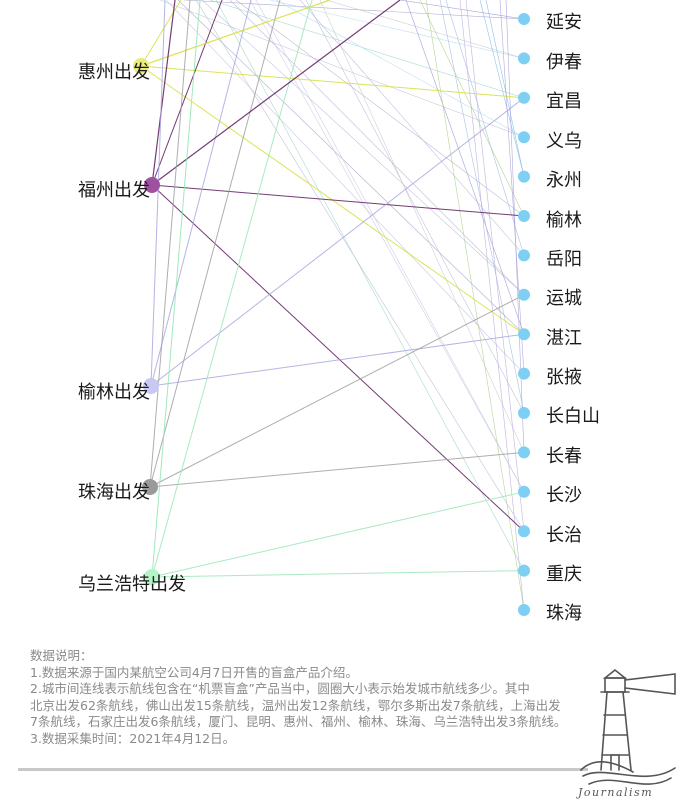  Describe the element at coordinates (564, 298) in the screenshot. I see `dest-label: 运城` at that location.